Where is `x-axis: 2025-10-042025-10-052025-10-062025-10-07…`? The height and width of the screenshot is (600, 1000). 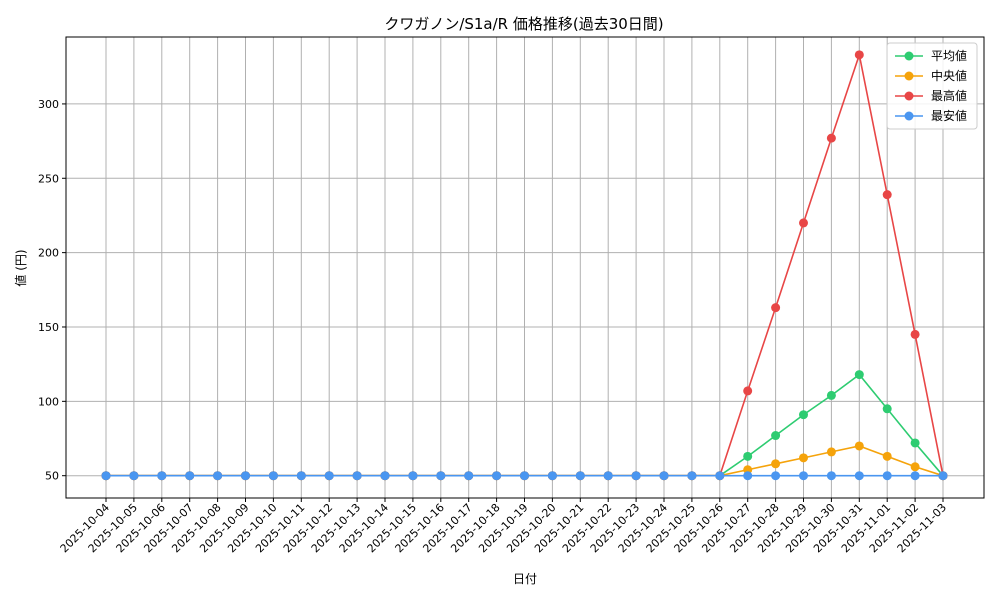 x-axis: 2025-10-042025-10-052025-10-062025-10-07… is located at coordinates (503, 526).